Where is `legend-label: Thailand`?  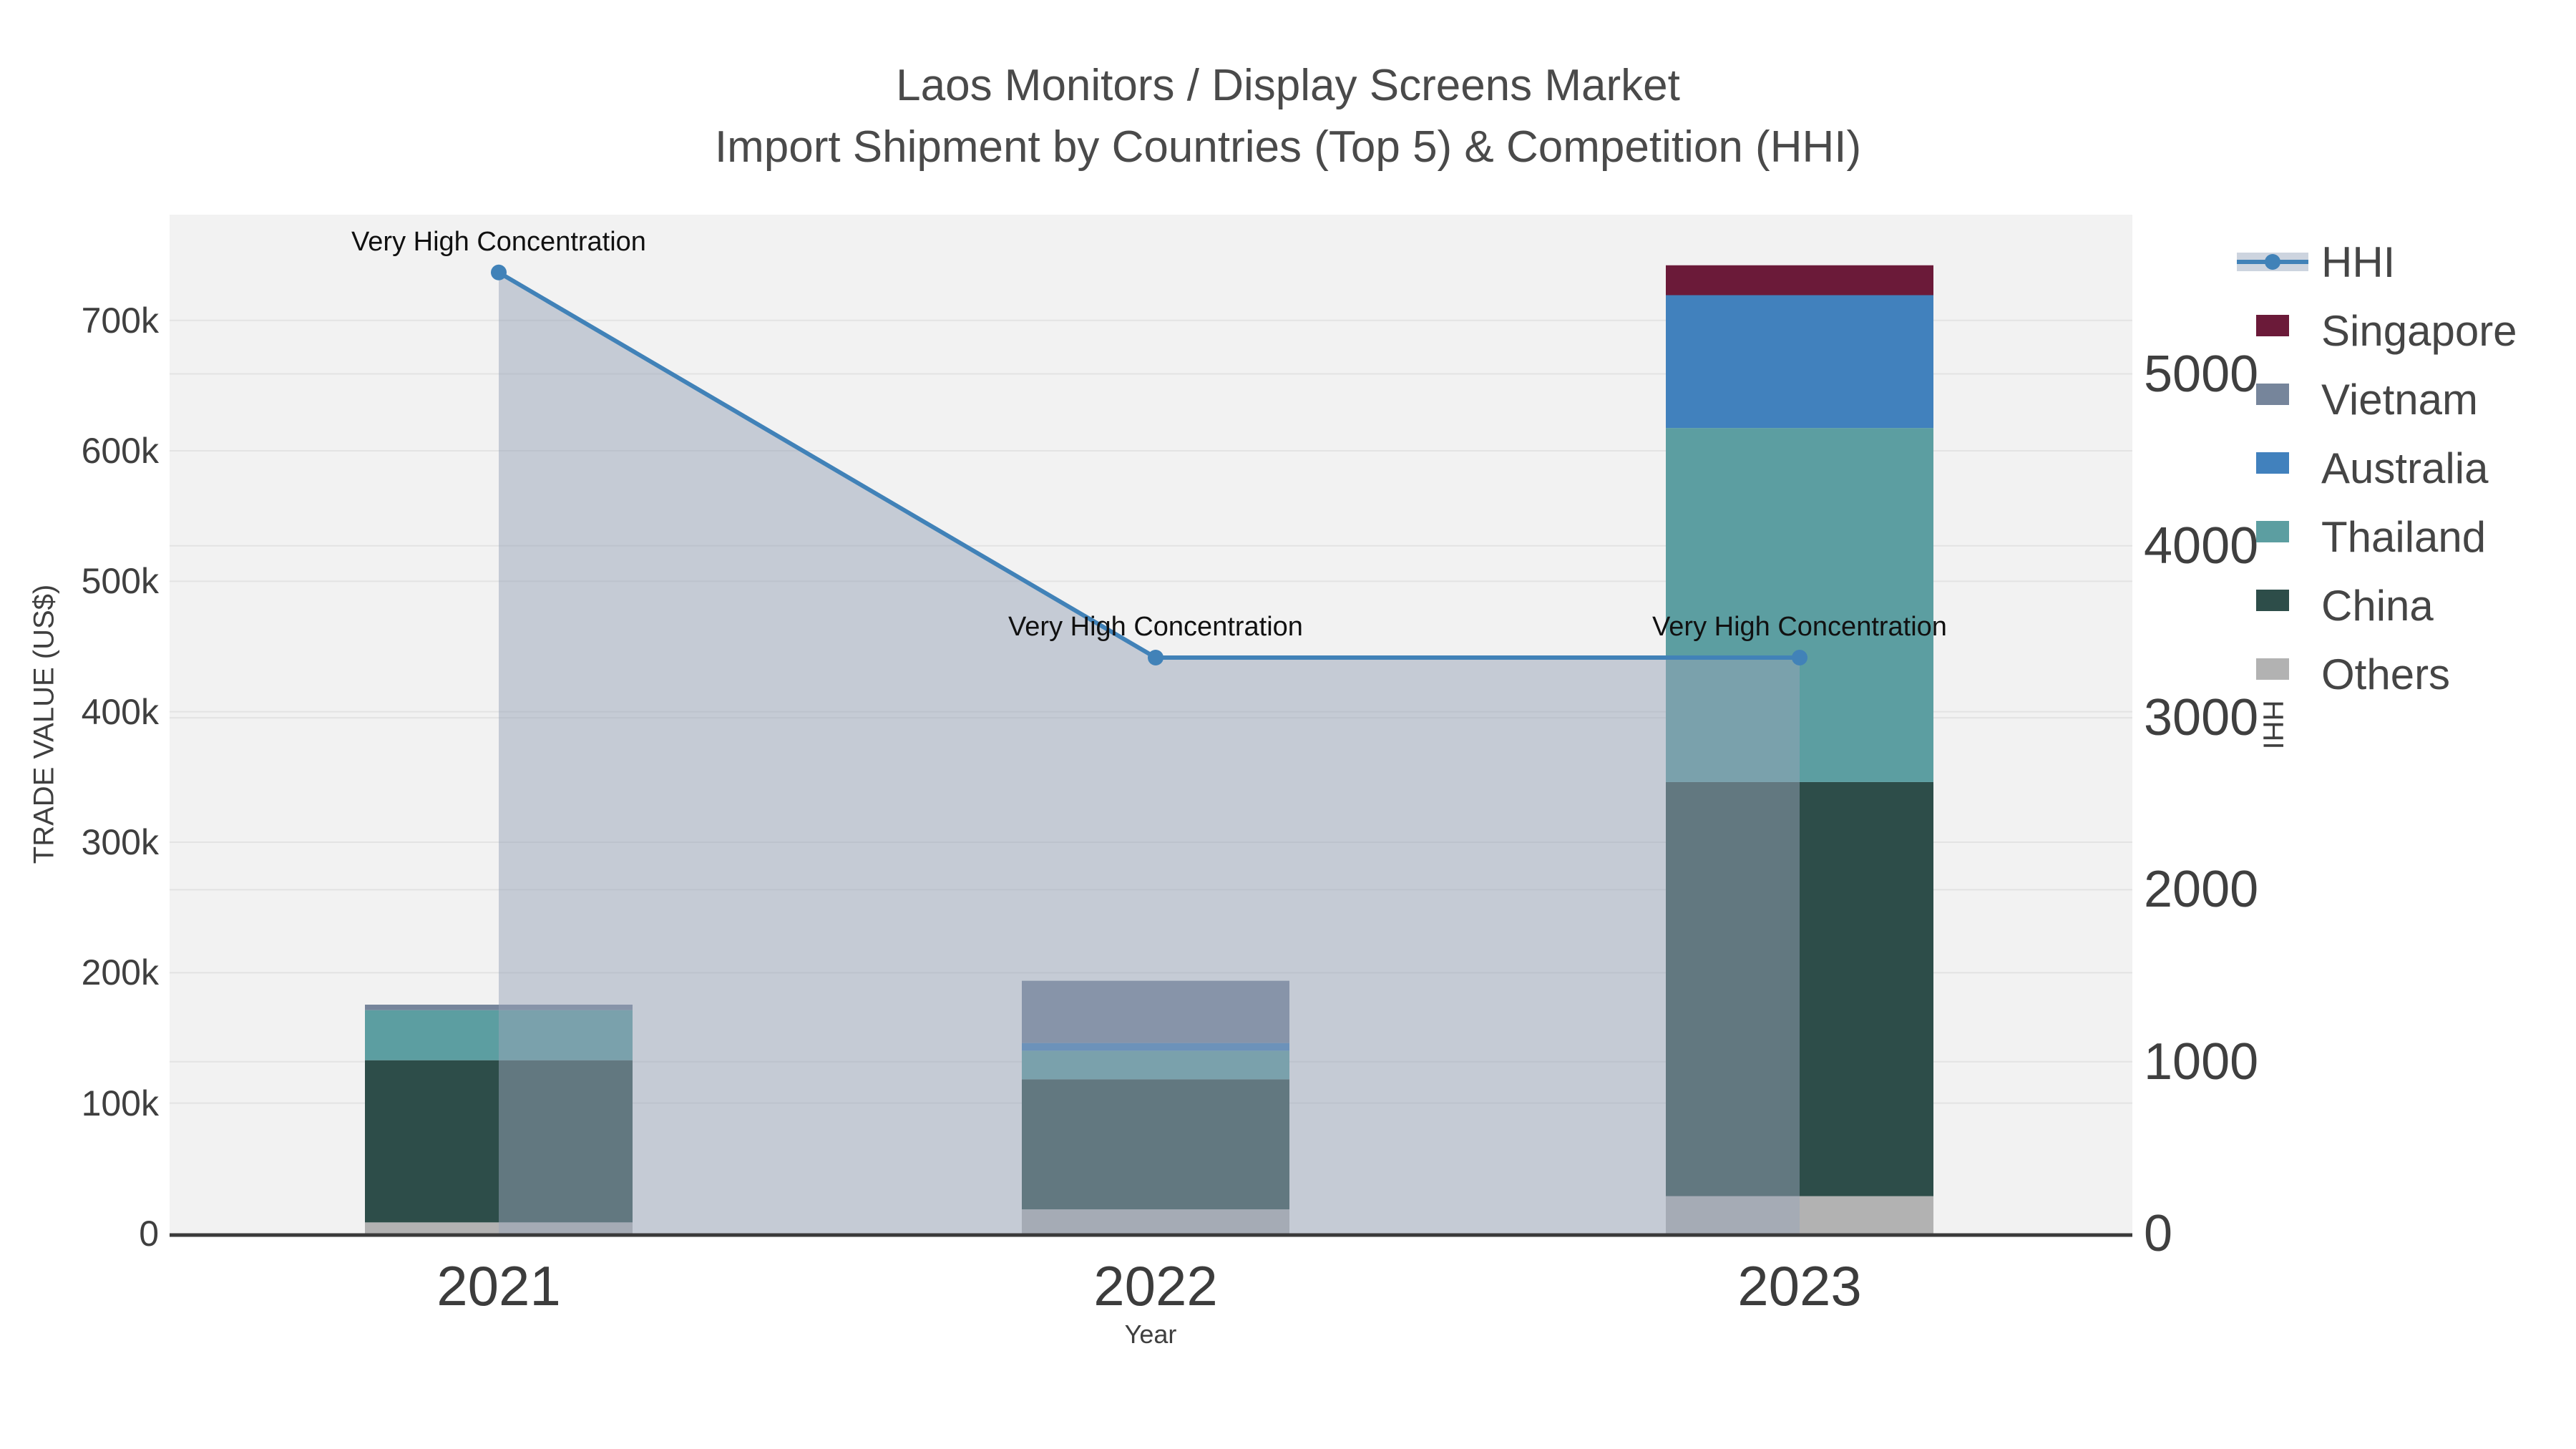 legend-label: Thailand is located at coordinates (2404, 536).